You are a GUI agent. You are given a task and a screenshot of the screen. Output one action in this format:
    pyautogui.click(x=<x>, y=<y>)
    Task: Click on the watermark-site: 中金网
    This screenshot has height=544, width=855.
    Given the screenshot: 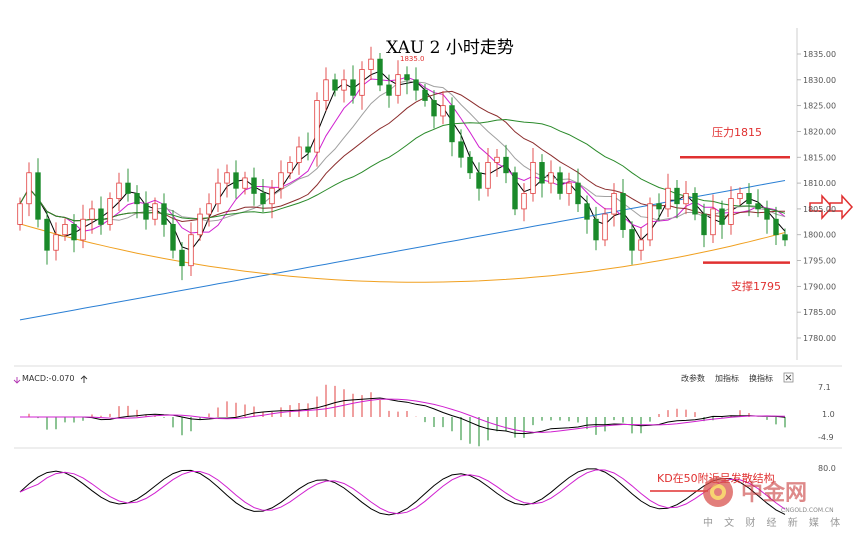 What is the action you would take?
    pyautogui.click(x=774, y=493)
    